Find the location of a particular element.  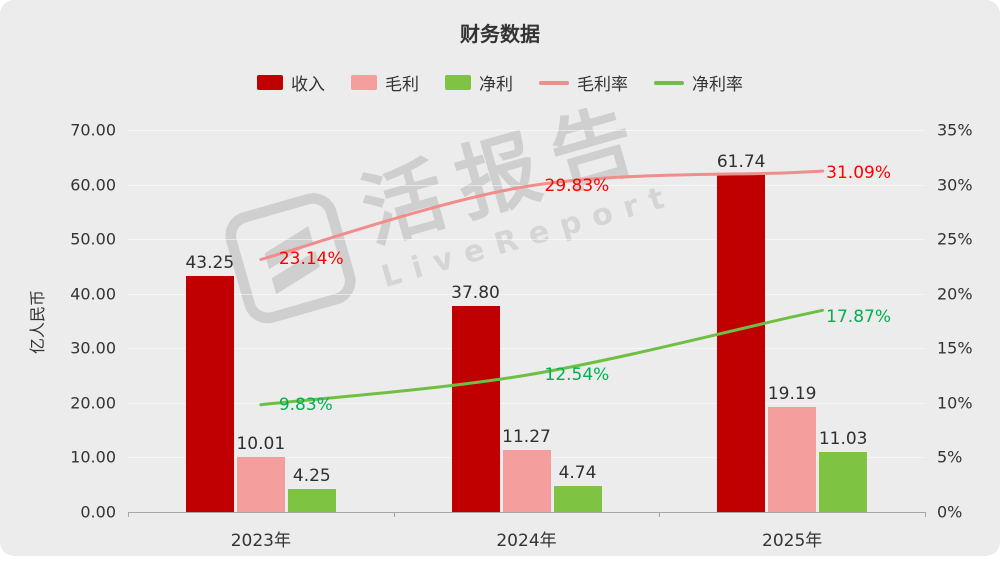

revenue-value-label: 37.80 is located at coordinates (475, 292).